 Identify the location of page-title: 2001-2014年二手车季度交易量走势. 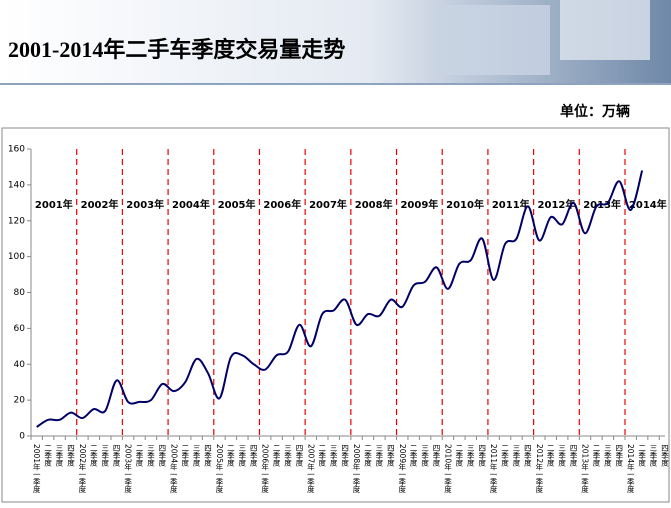
(176, 49).